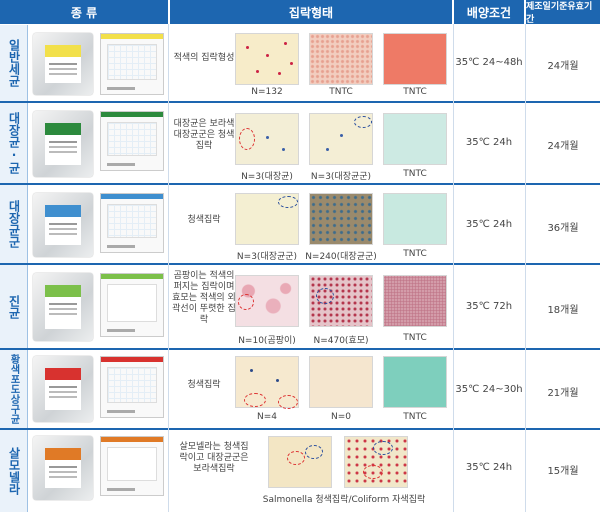 The width and height of the screenshot is (600, 512). Describe the element at coordinates (267, 341) in the screenshot. I see `plate-caption: N=10(곰팡이)` at that location.